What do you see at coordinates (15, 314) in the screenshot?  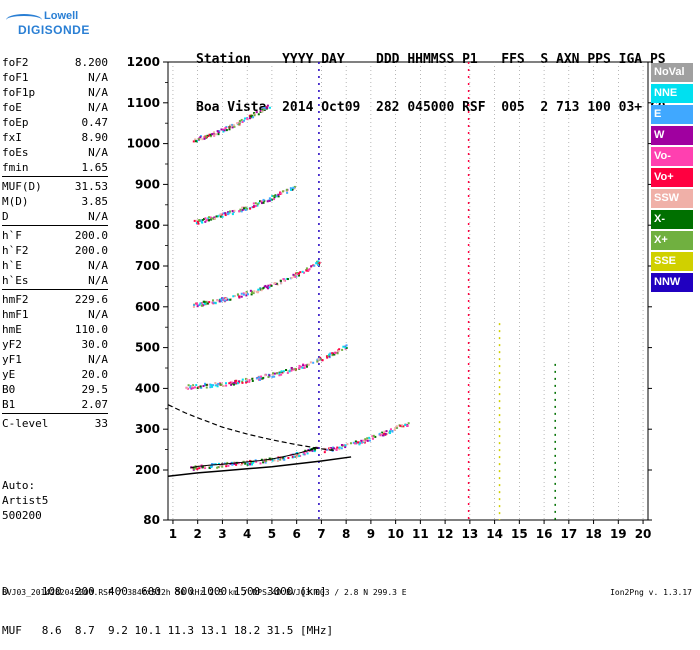 I see `param-label: hmF1` at bounding box center [15, 314].